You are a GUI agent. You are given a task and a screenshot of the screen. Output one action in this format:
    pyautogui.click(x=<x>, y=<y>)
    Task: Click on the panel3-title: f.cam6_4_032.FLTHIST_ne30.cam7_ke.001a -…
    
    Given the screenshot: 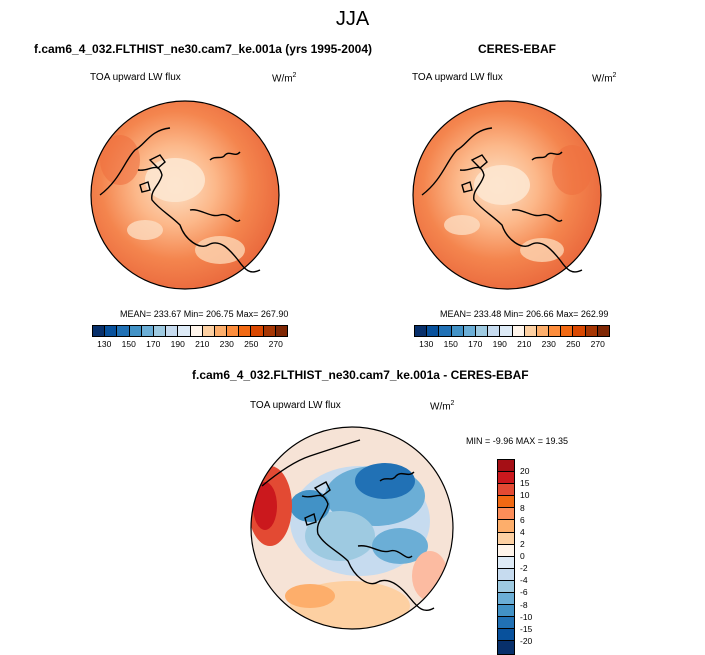 What is the action you would take?
    pyautogui.click(x=360, y=375)
    